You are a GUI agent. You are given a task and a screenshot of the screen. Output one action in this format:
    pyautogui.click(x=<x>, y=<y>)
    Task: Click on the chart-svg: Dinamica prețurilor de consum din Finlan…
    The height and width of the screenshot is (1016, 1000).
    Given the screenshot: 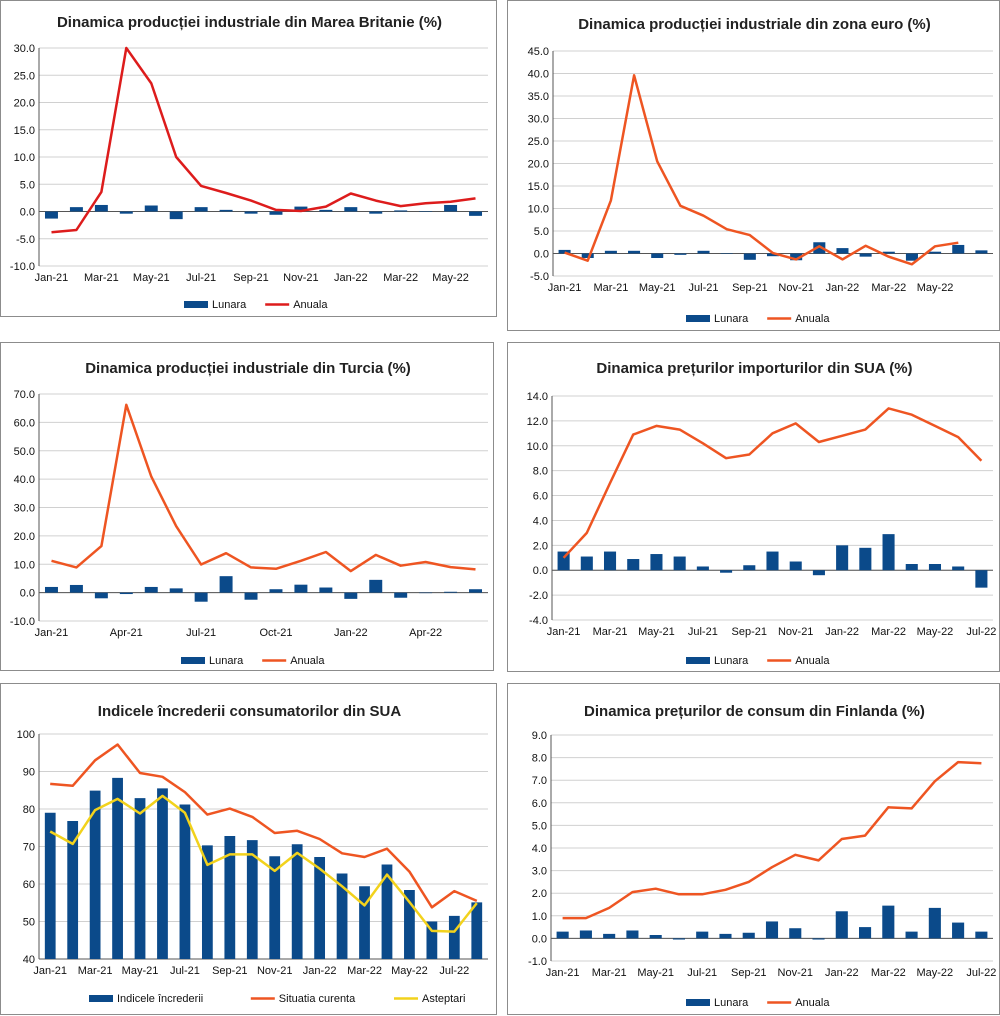 What is the action you would take?
    pyautogui.click(x=762, y=856)
    